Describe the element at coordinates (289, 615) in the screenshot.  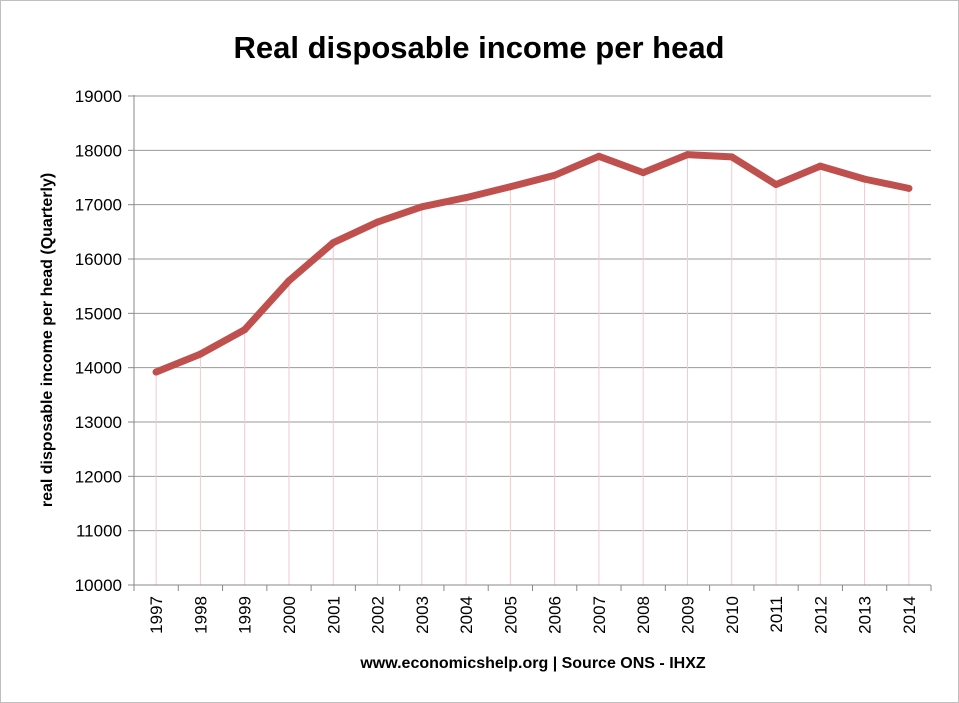
I see `x-tick-label: 2000` at that location.